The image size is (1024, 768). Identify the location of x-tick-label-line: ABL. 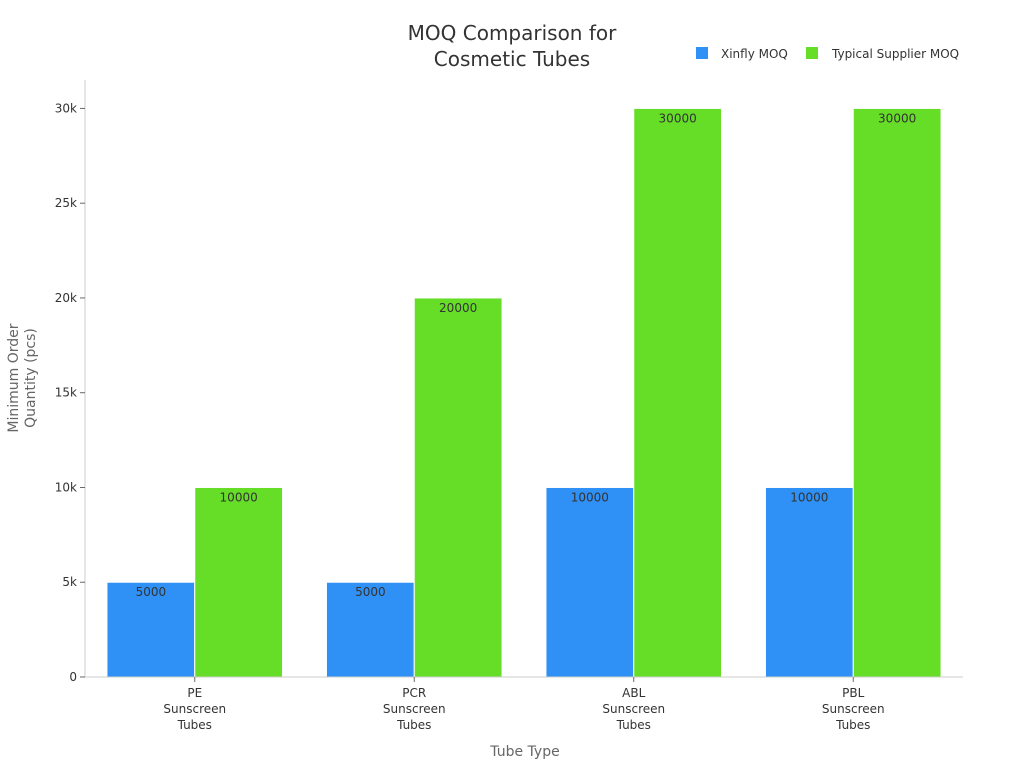
(633, 693).